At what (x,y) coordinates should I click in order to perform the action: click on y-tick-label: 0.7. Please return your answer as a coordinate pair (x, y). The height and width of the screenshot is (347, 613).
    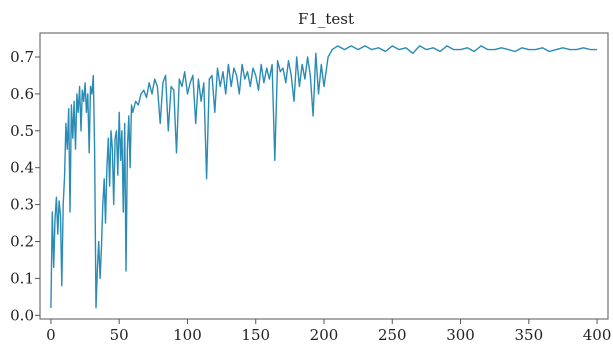
    Looking at the image, I should click on (22, 57).